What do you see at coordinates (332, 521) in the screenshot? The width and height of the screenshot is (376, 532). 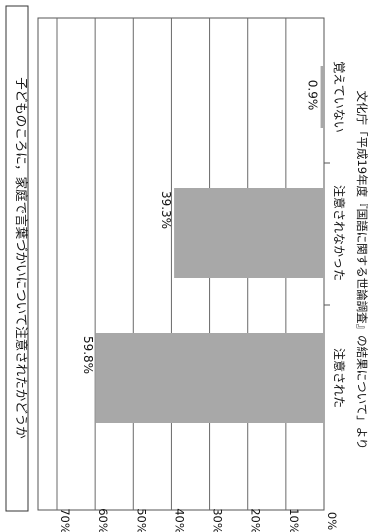 I see `tick-label: 0%` at bounding box center [332, 521].